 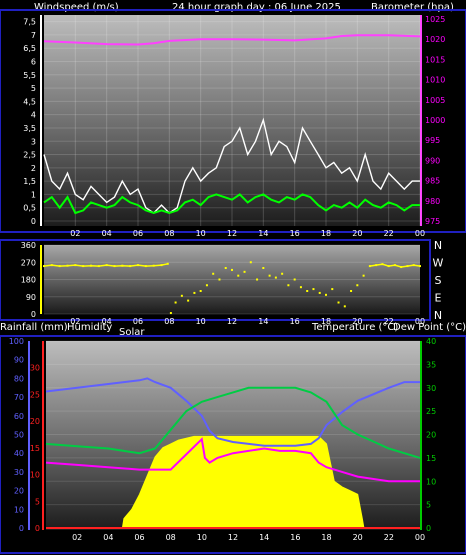 I want to click on wind-y-tick-label: 6, so click(x=33, y=62).